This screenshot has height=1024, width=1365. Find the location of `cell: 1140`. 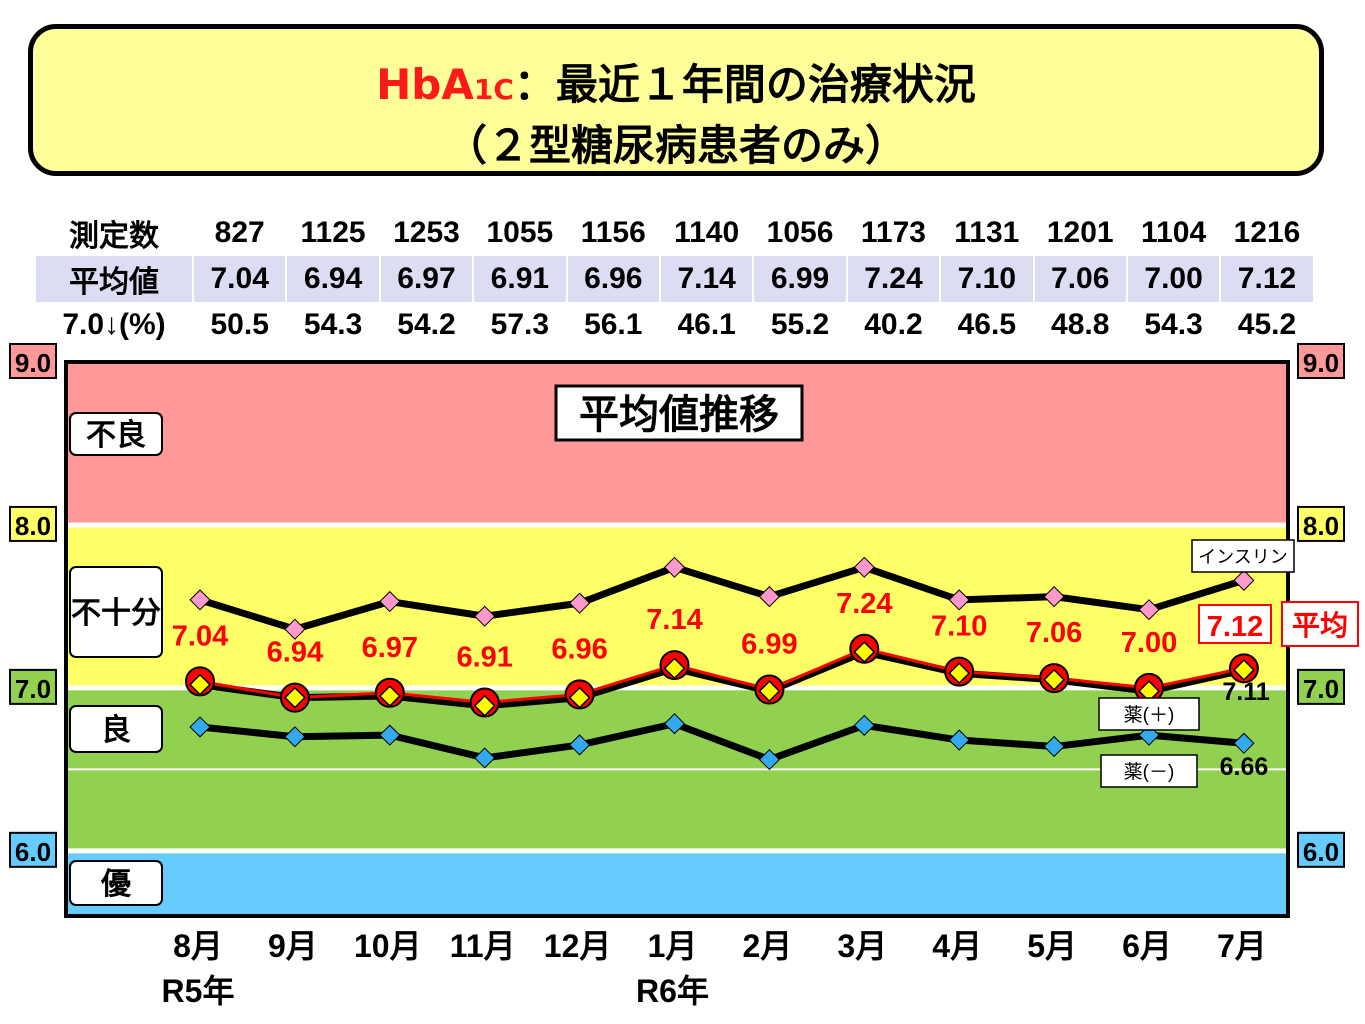

cell: 1140 is located at coordinates (706, 233).